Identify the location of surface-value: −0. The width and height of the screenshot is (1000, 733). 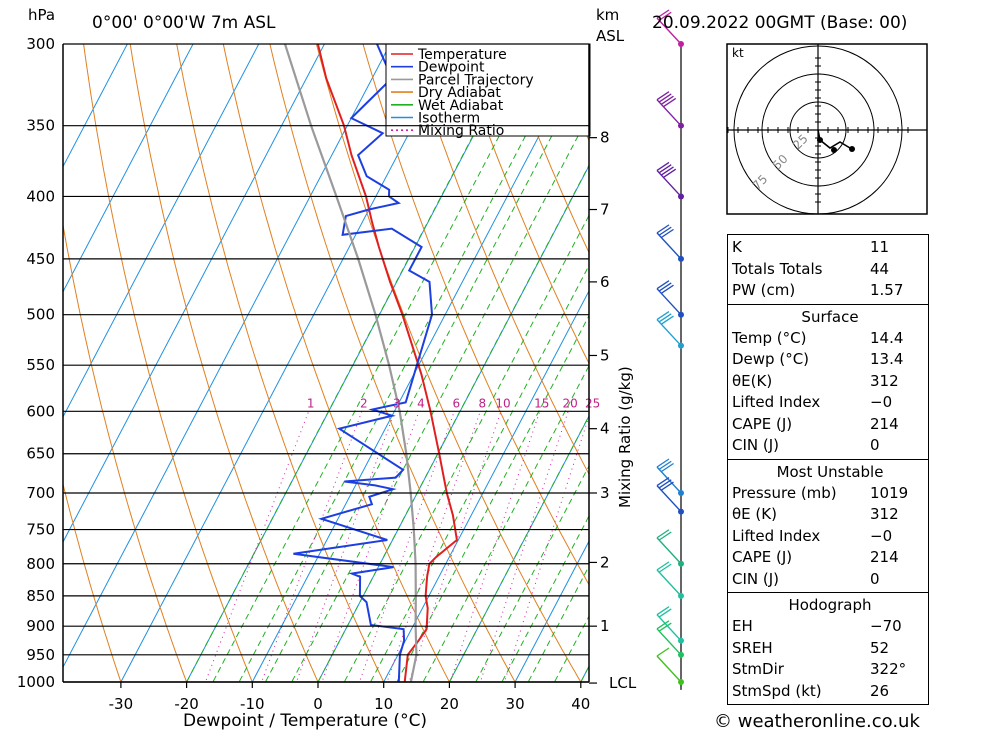
(881, 402).